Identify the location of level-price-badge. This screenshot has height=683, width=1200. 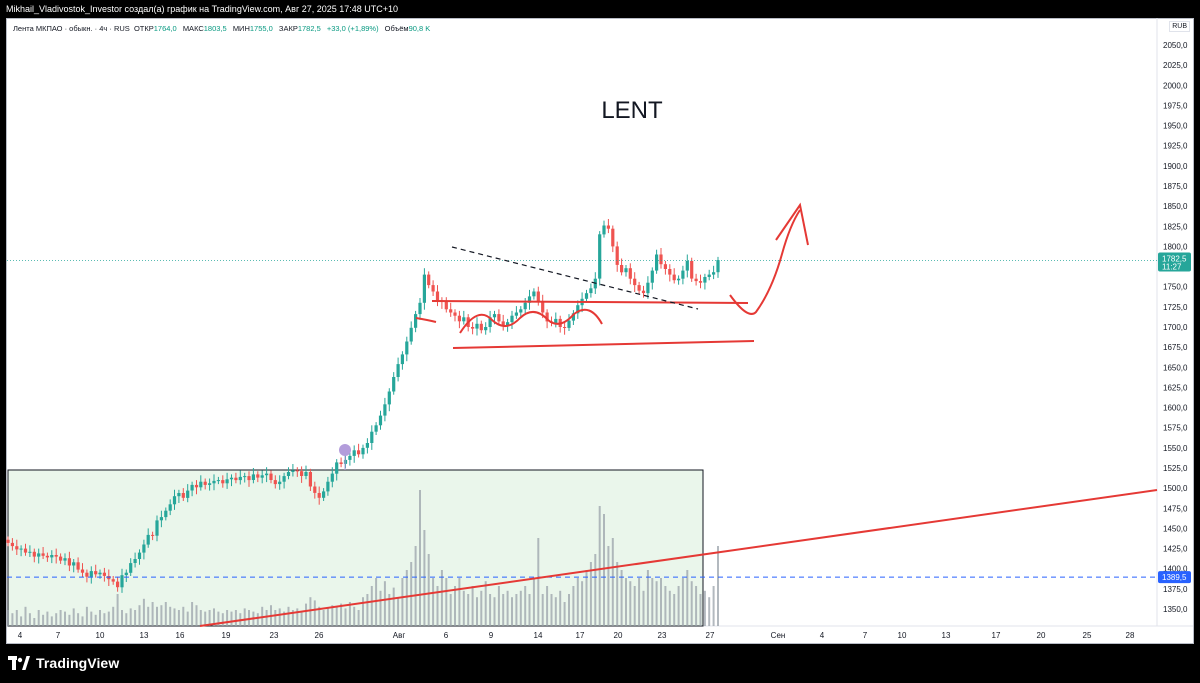
(1174, 577).